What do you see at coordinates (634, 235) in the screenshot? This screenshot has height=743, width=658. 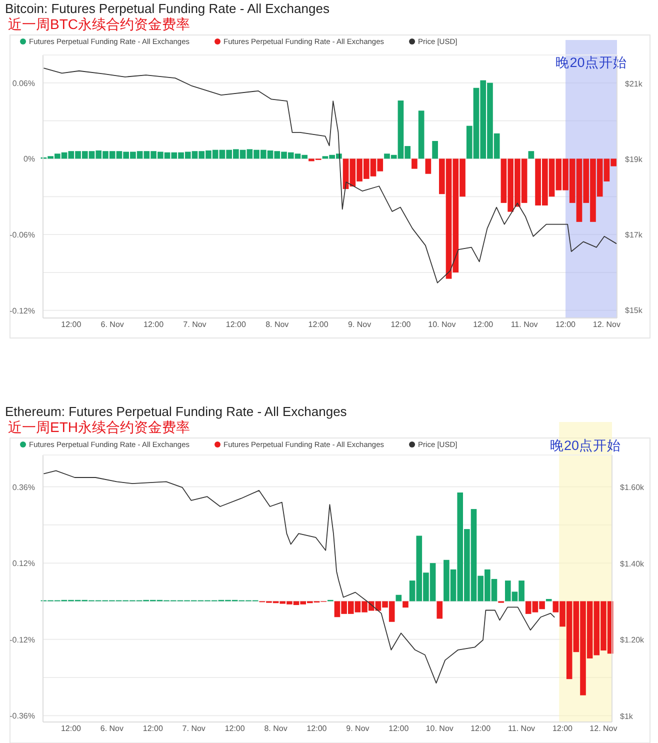 I see `y2-tick-label: $17k` at bounding box center [634, 235].